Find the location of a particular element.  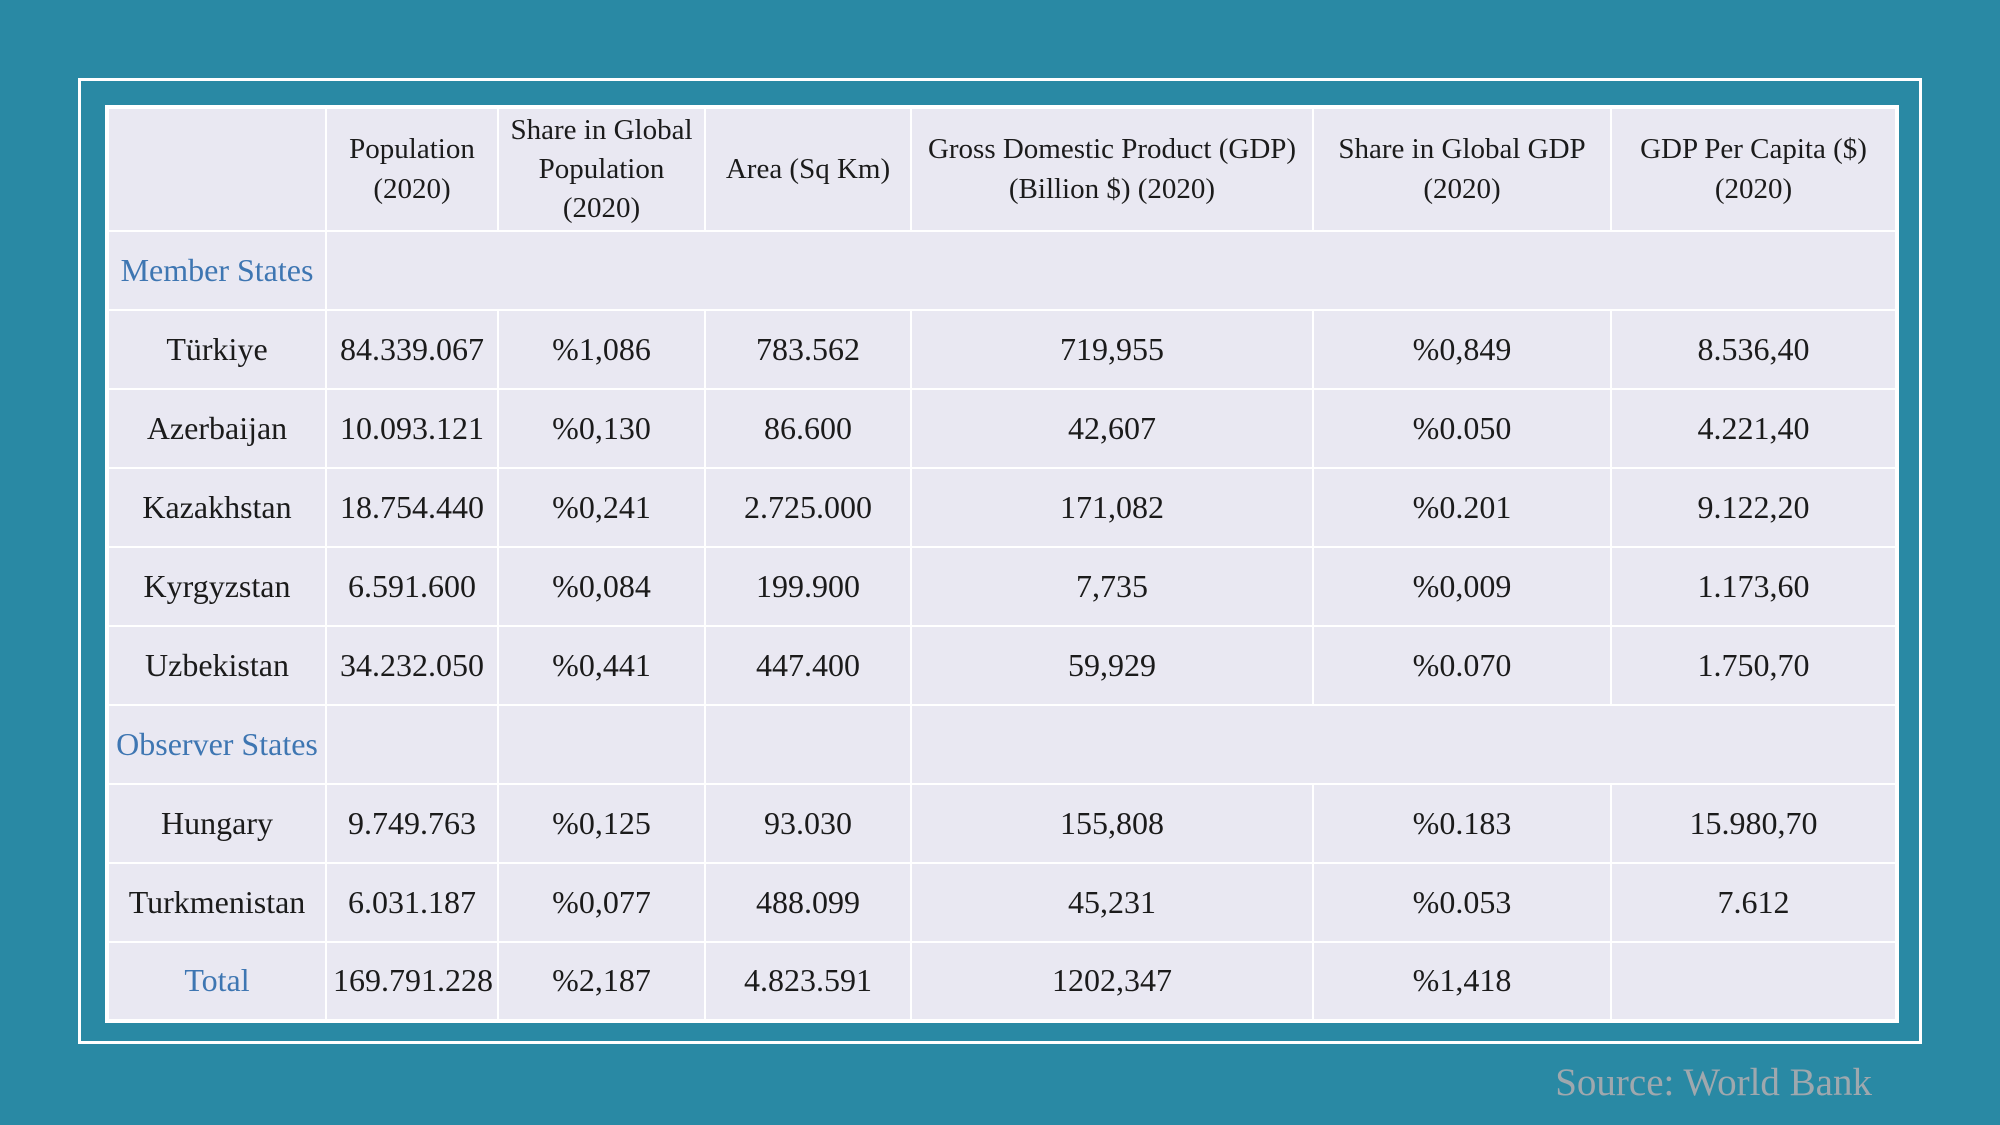

row-total-cell-3: 4.823.591 is located at coordinates (808, 981).